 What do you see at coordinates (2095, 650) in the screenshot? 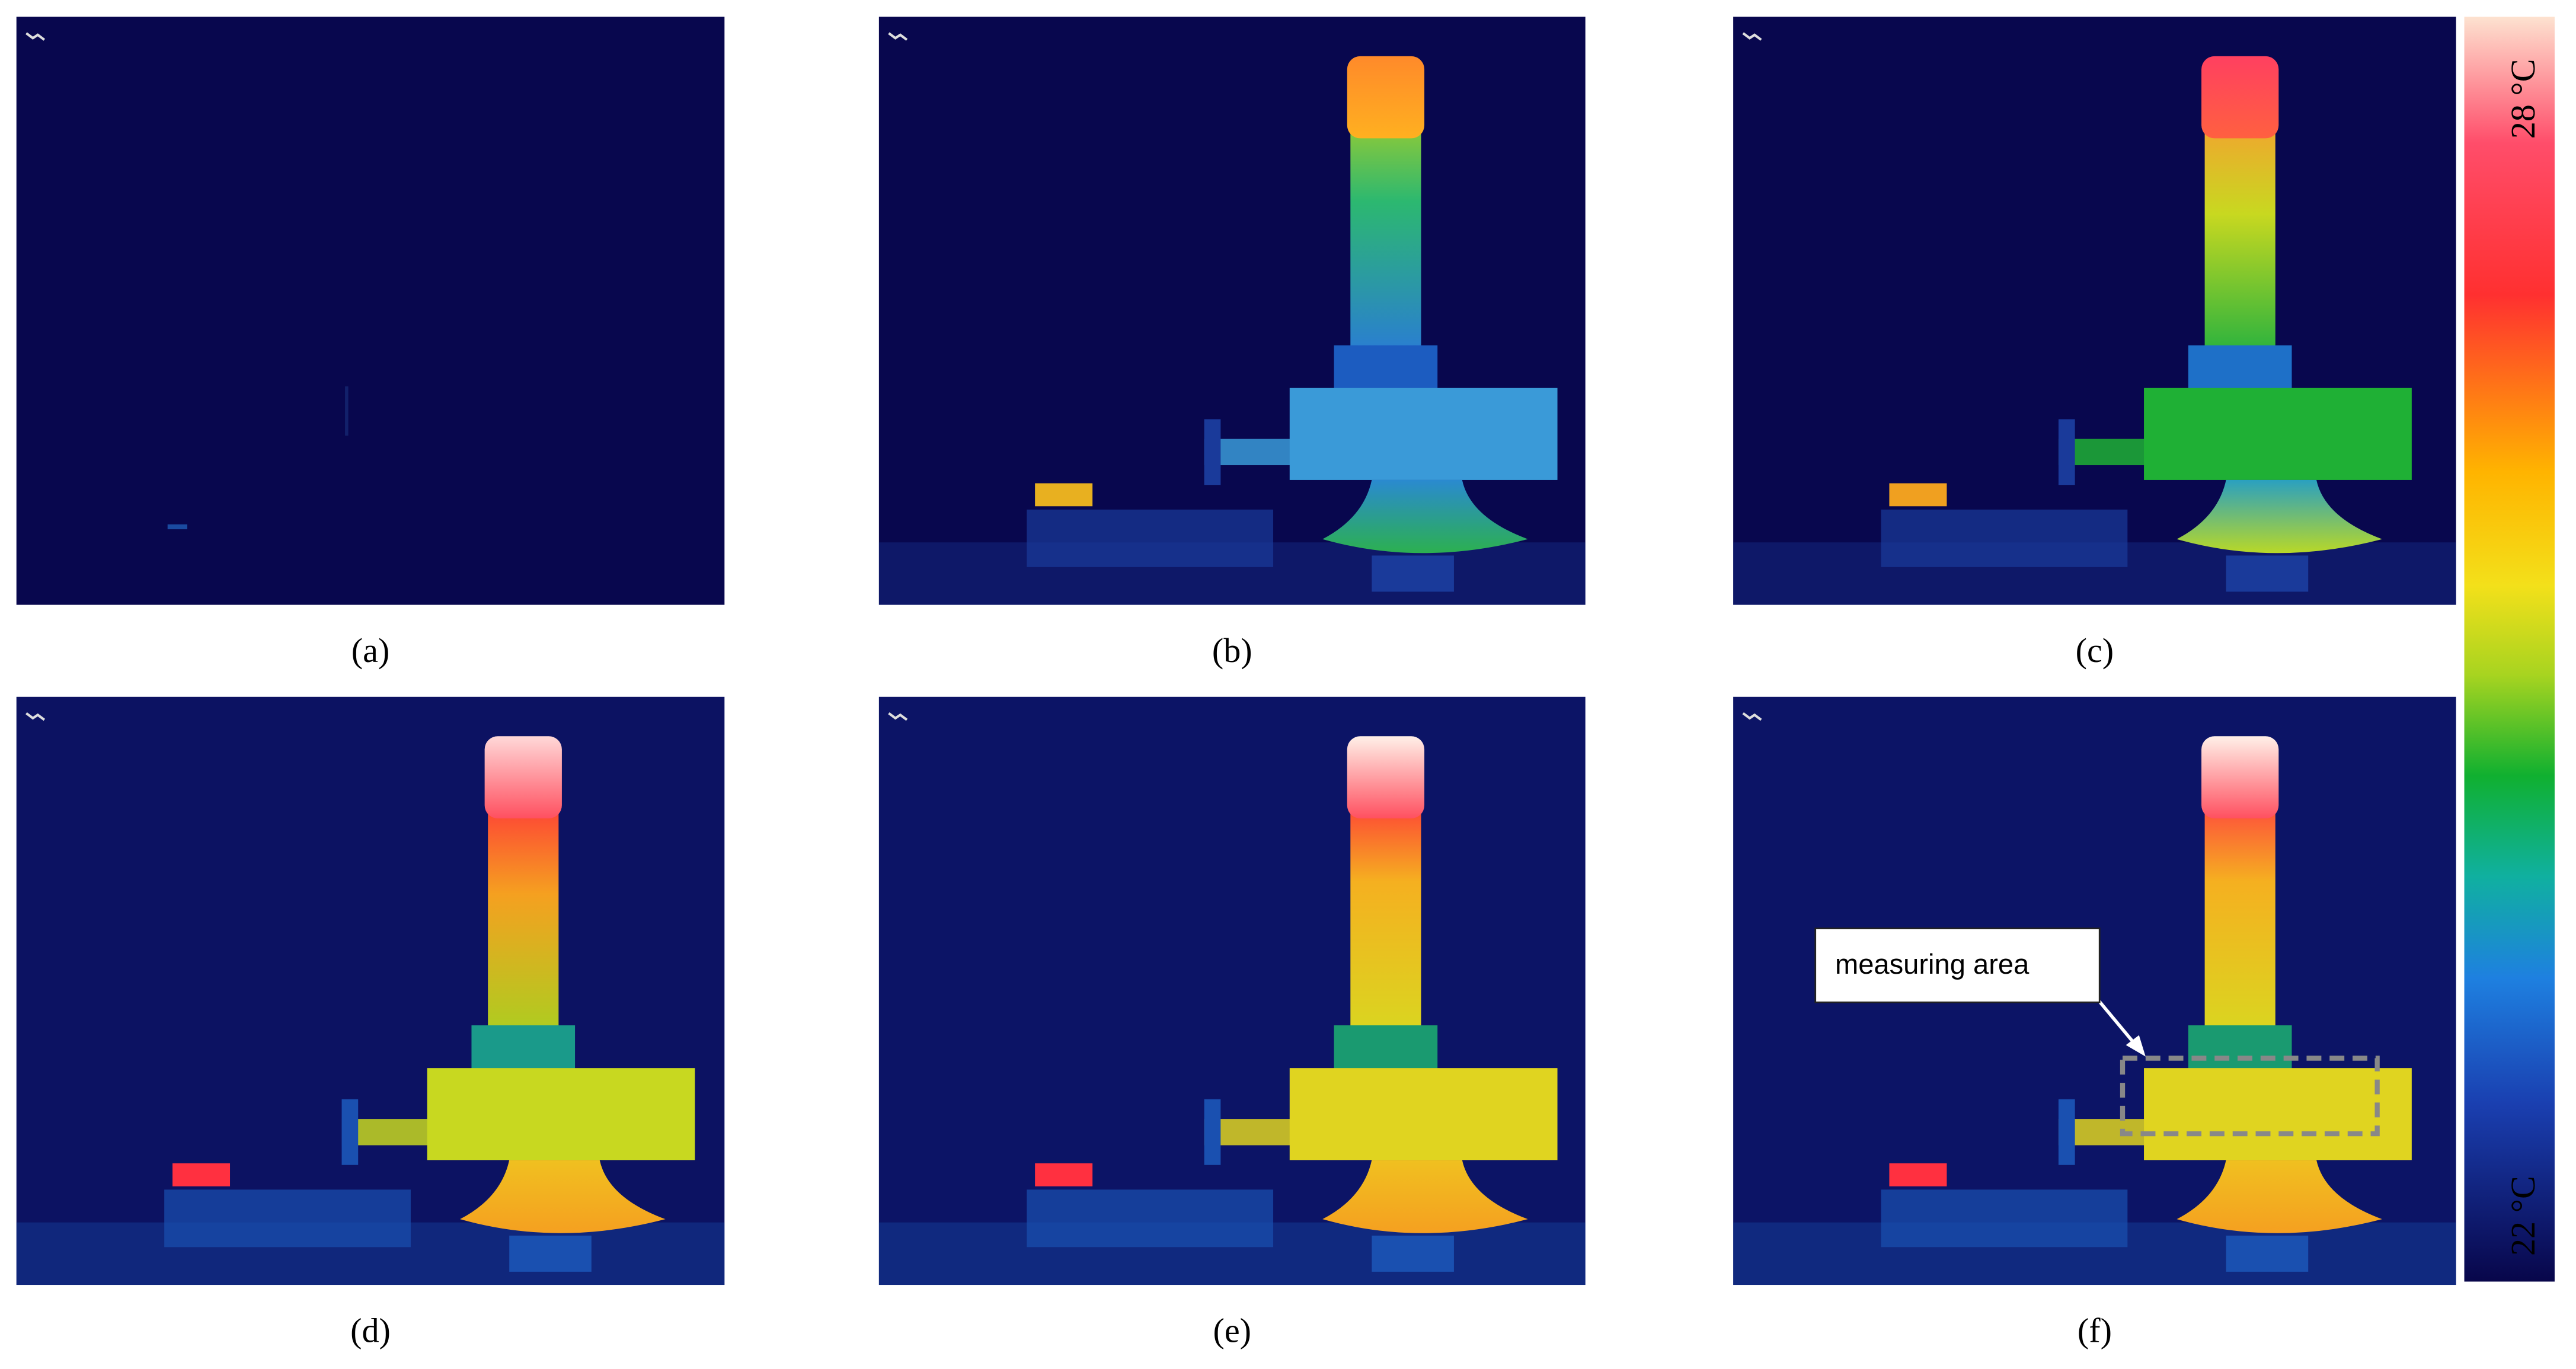
I see `panel-label: (c)` at bounding box center [2095, 650].